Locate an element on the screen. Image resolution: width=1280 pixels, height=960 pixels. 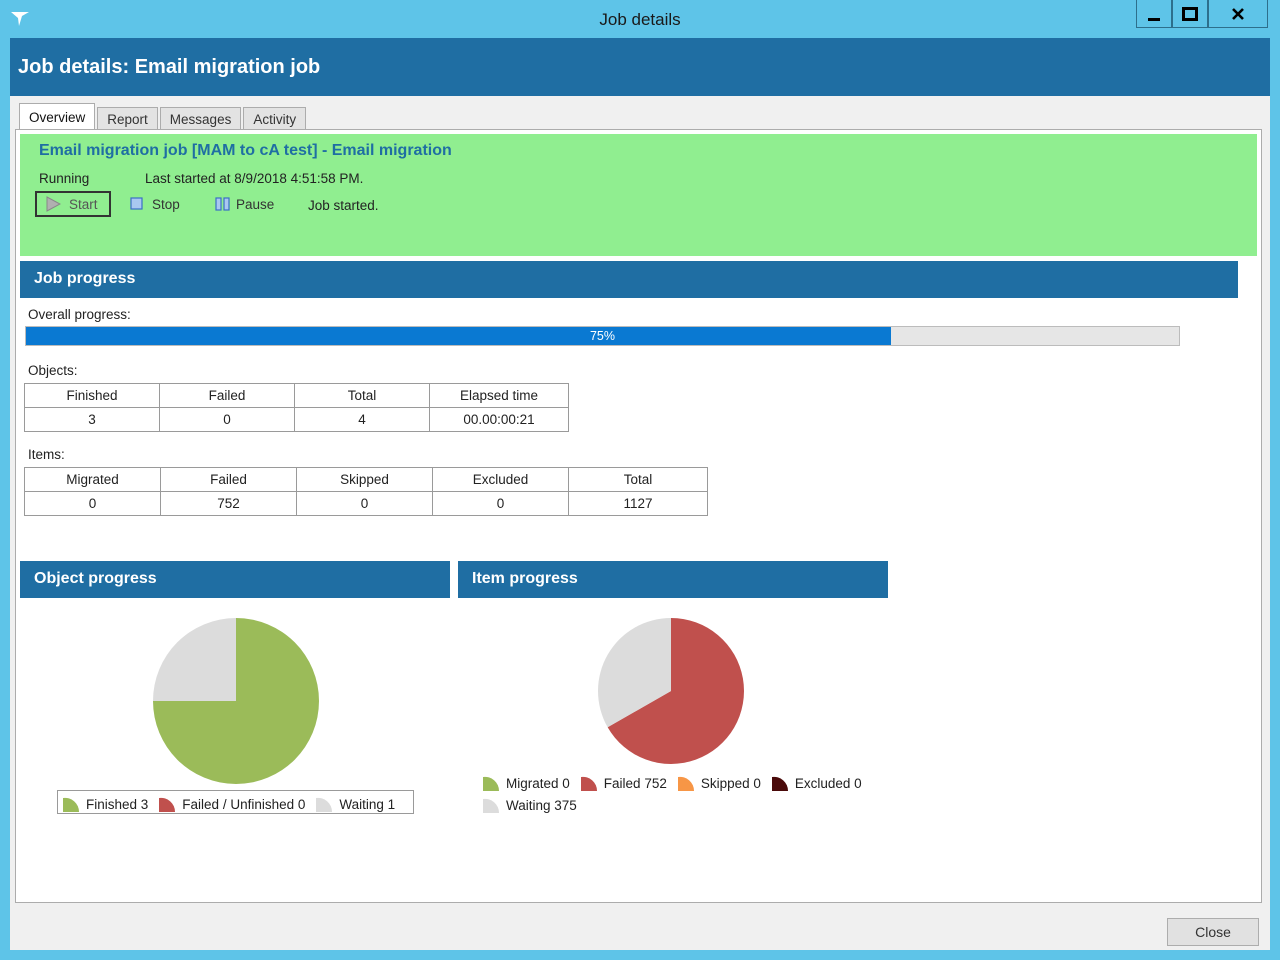
close-window-button is located at coordinates (1238, 14).